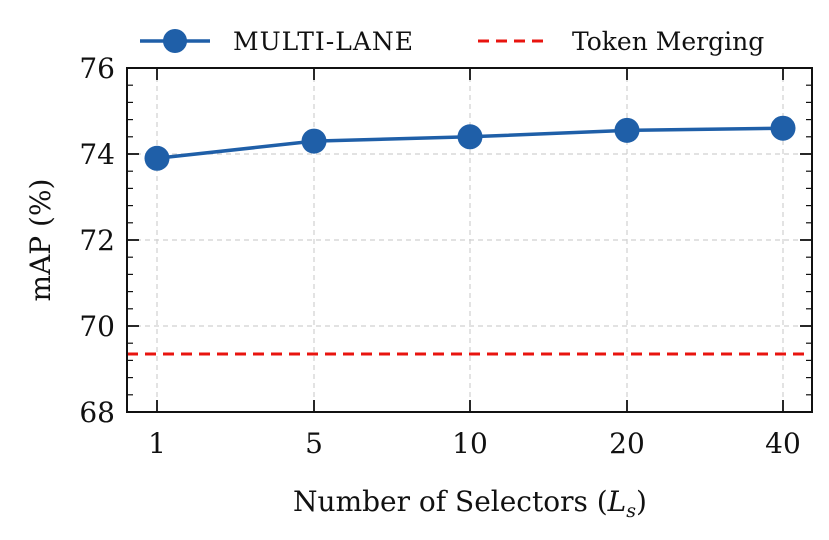  I want to click on x-tick-label: 1, so click(157, 443).